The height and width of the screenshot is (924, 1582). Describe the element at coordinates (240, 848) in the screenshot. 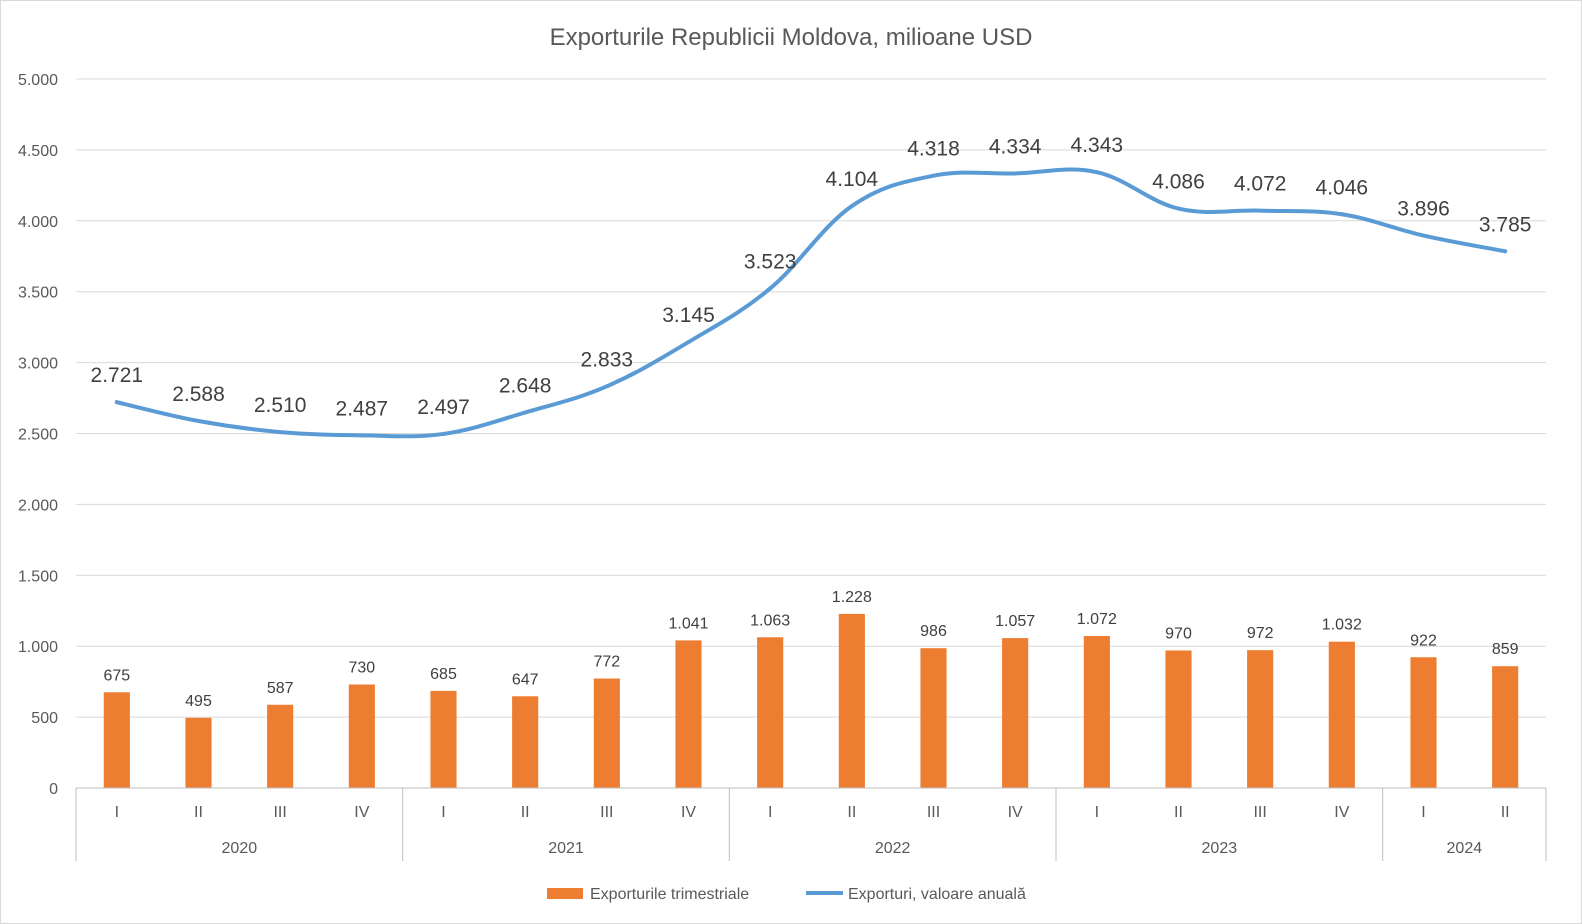

I see `x-group-label: 2020` at that location.